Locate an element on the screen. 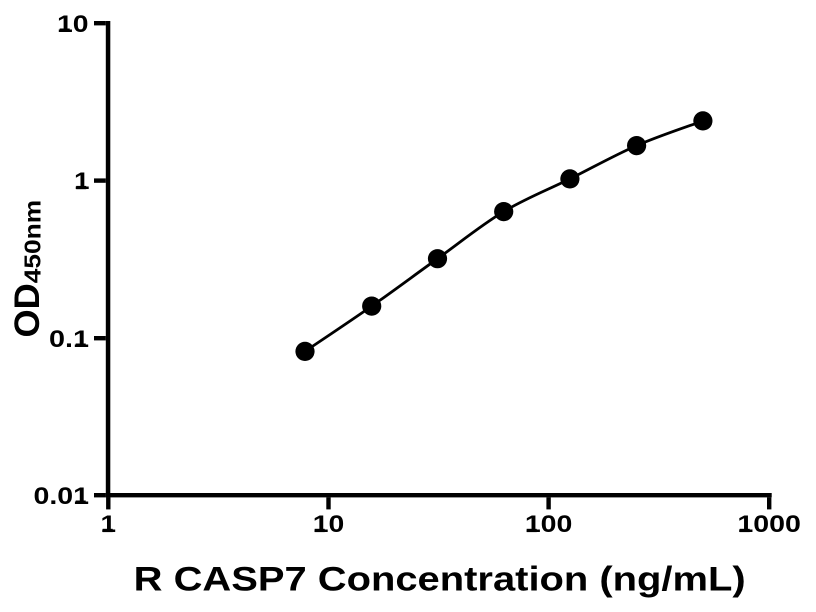 This screenshot has width=816, height=612. svg-text: 450nm is located at coordinates (33, 241).